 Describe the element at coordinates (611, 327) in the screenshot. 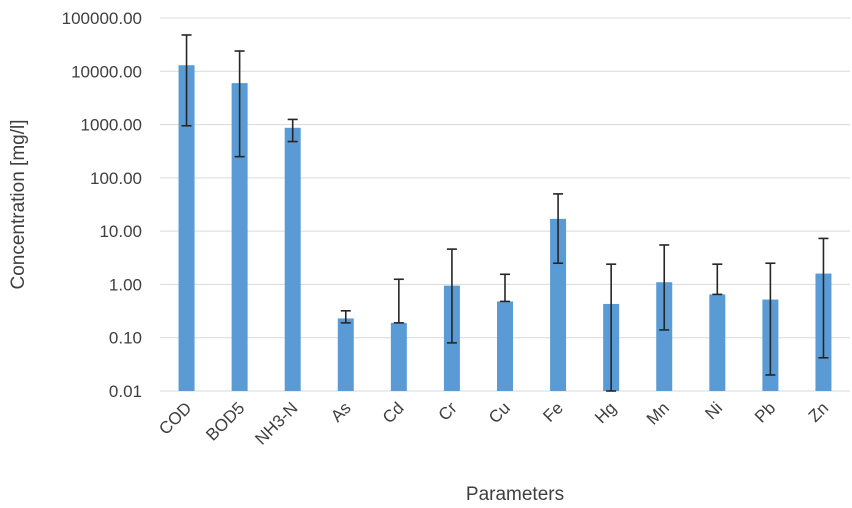

I see `error-bar-hg` at that location.